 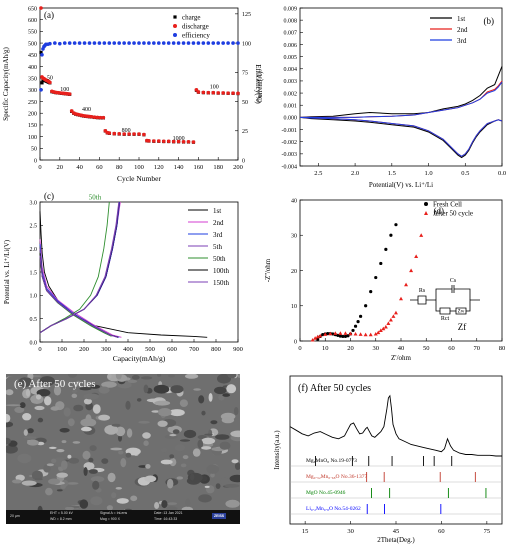 What do you see at coordinates (465, 173) in the screenshot?
I see `b-x-tick-label: 0.5` at bounding box center [465, 173].